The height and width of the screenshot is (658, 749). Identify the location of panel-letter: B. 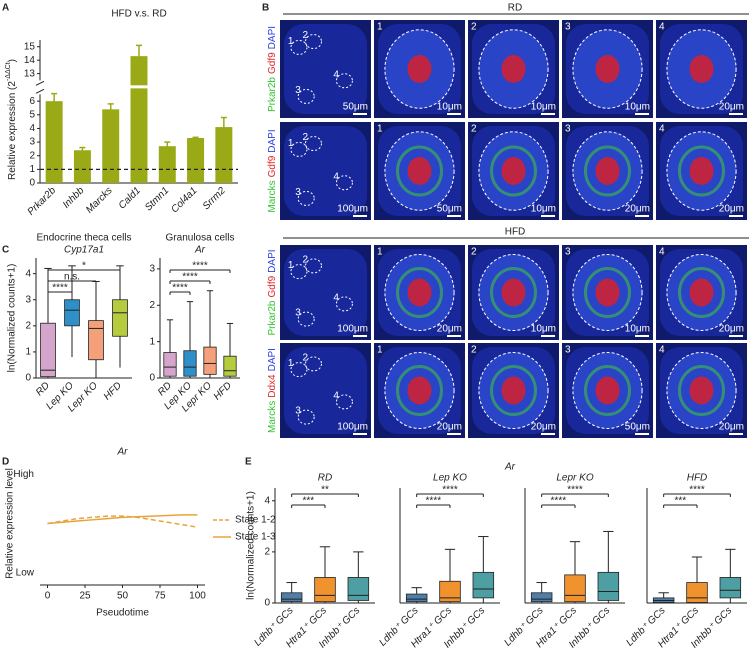
(265, 8).